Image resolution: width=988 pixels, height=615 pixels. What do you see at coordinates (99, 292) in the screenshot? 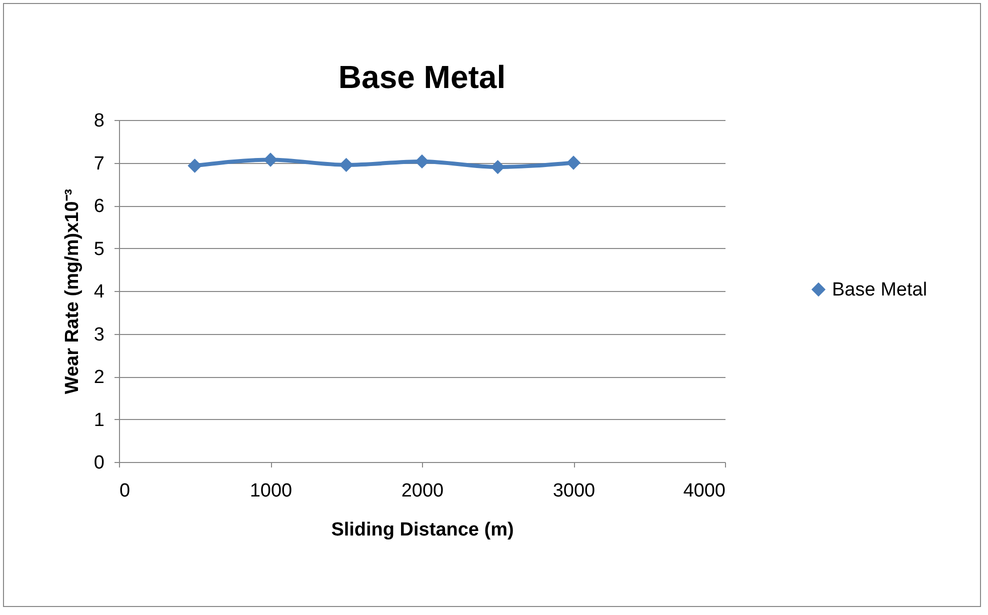
I see `y-tick-label: 4` at bounding box center [99, 292].